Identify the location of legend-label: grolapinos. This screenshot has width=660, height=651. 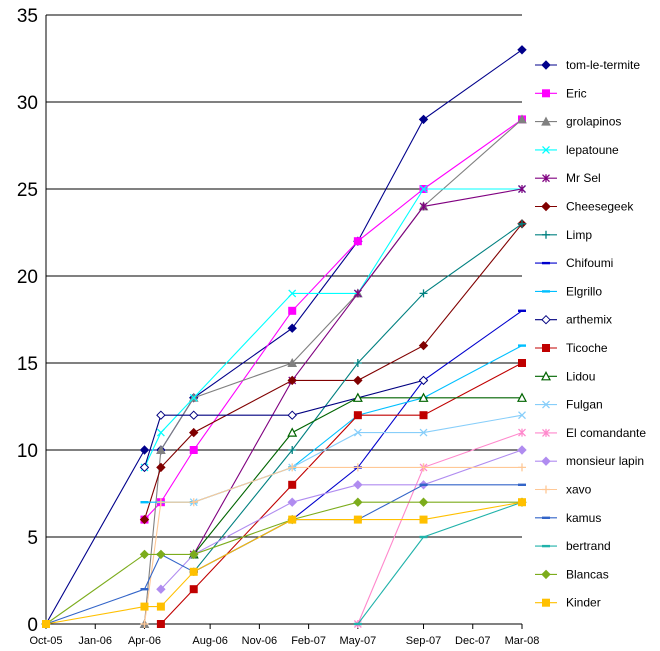
(593, 122).